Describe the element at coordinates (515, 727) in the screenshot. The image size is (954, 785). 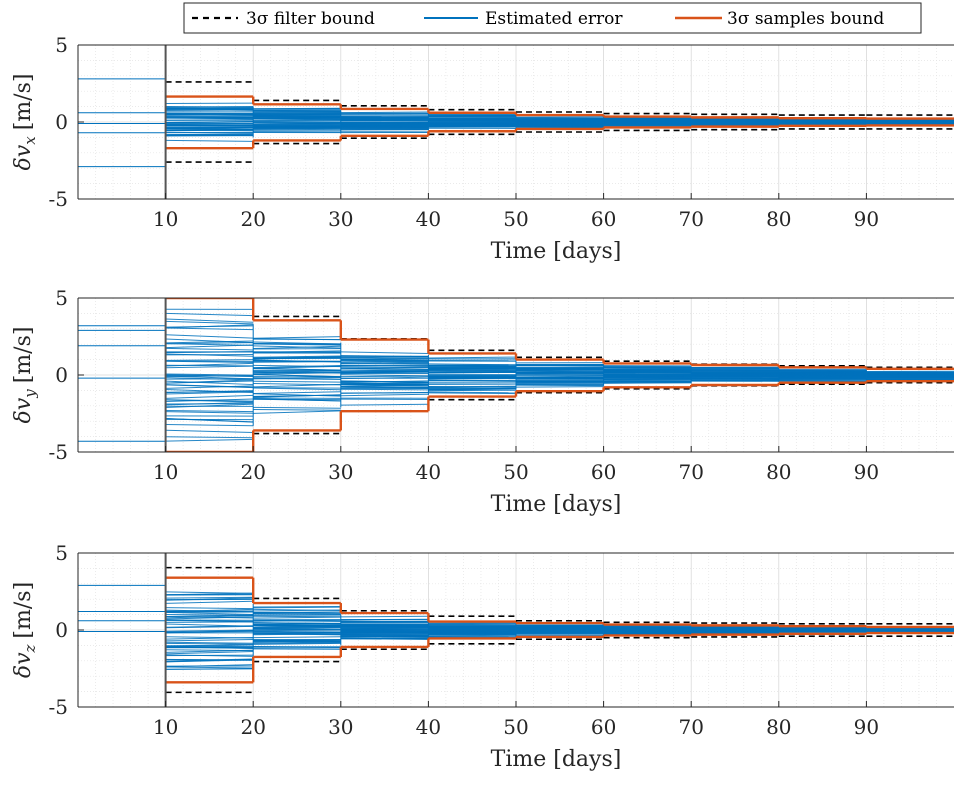
I see `x-tick-label: 50` at that location.